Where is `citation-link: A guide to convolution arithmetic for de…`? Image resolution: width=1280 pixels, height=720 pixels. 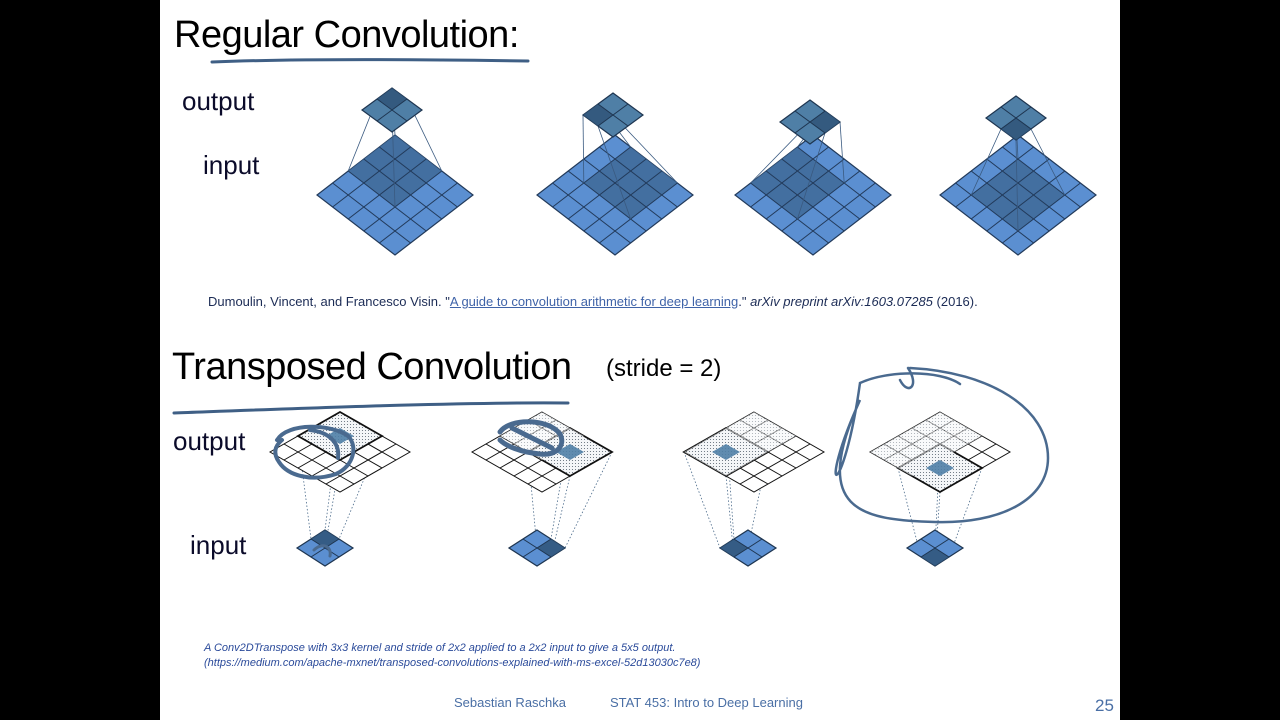 citation-link: A guide to convolution arithmetic for de… is located at coordinates (594, 301).